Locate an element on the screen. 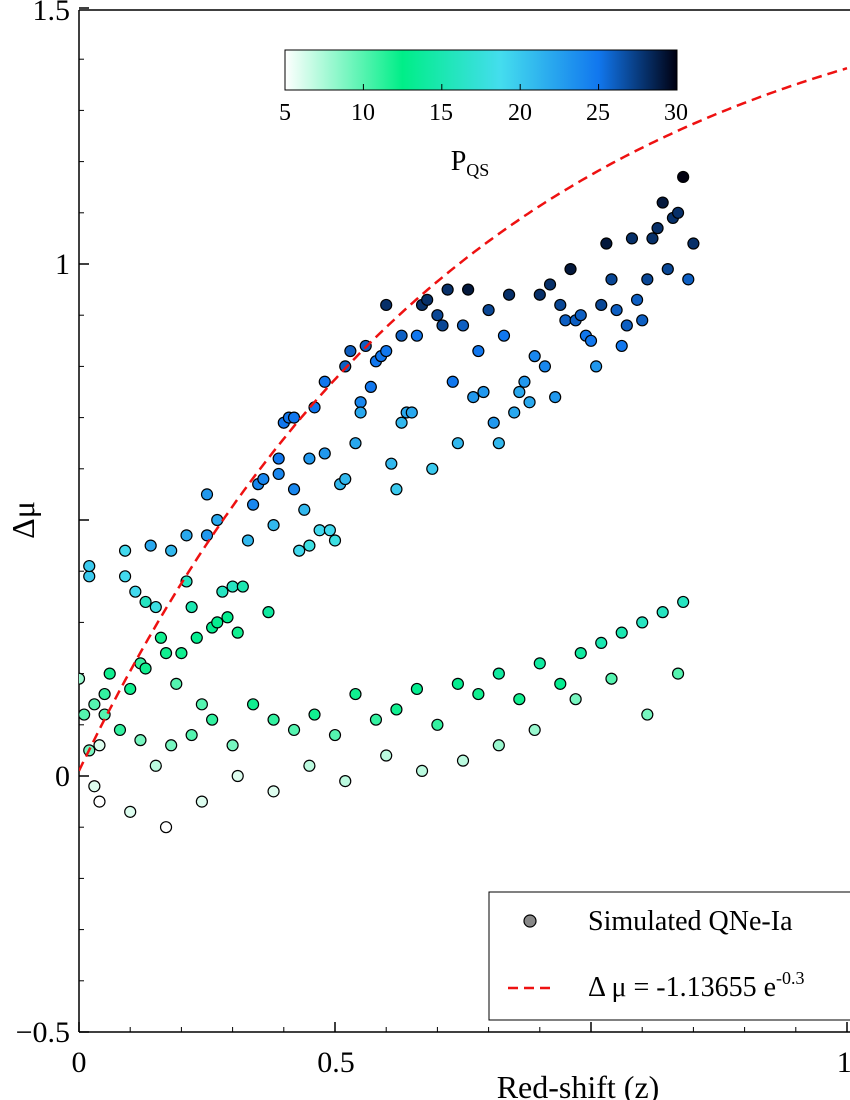  x-ticks is located at coordinates (463, 1027).